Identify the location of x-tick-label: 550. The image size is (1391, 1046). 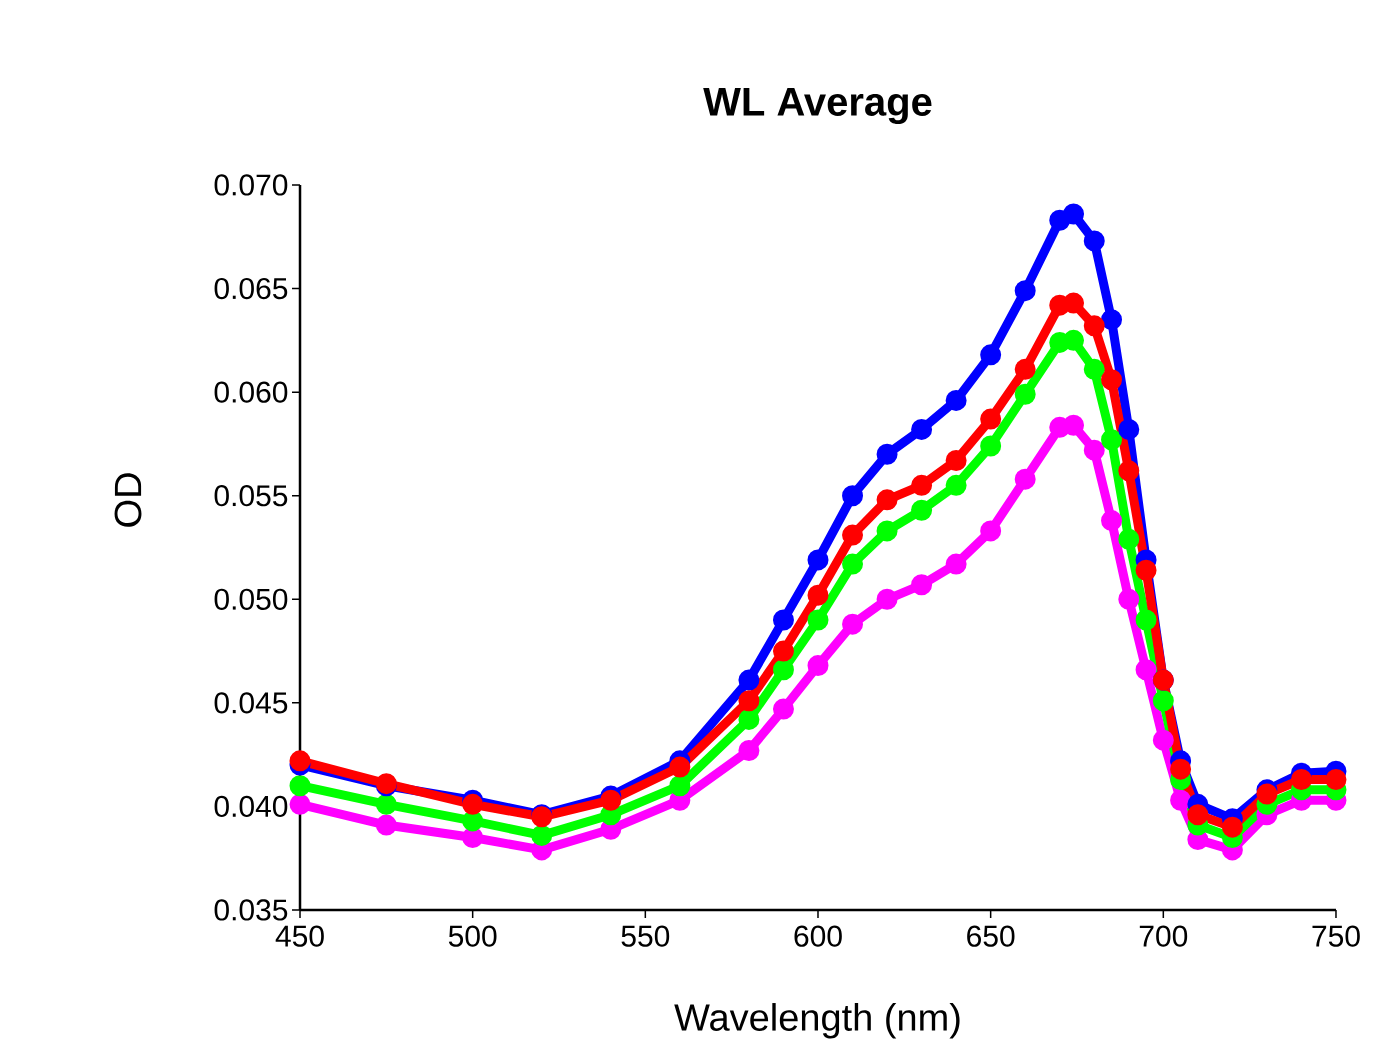
(645, 936).